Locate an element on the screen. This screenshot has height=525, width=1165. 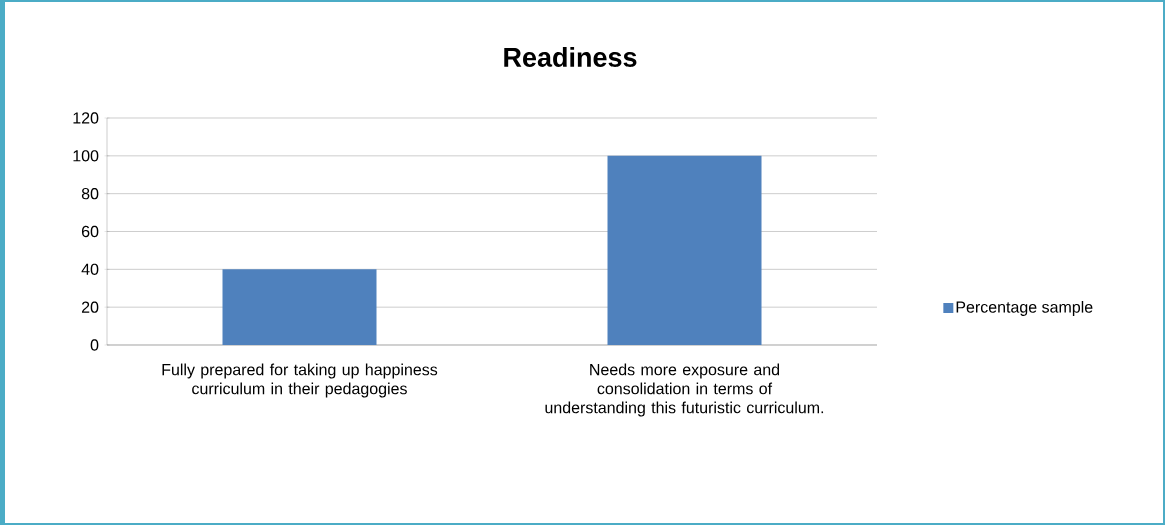
y-tick-label: 60 is located at coordinates (90, 231).